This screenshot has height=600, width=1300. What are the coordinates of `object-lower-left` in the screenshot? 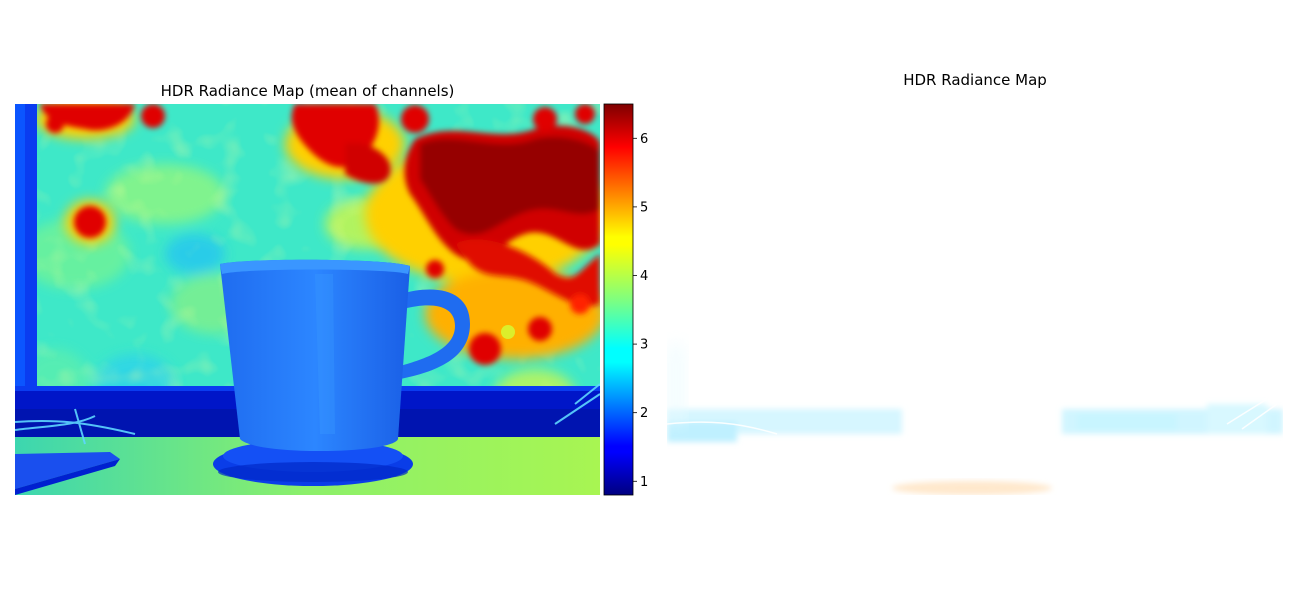 It's located at (67, 470).